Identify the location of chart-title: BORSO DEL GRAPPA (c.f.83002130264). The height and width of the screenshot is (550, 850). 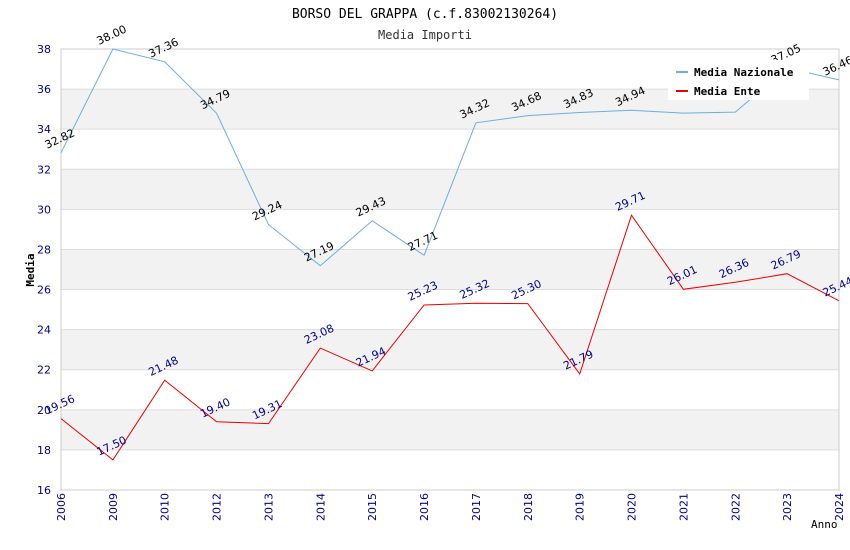
(425, 14).